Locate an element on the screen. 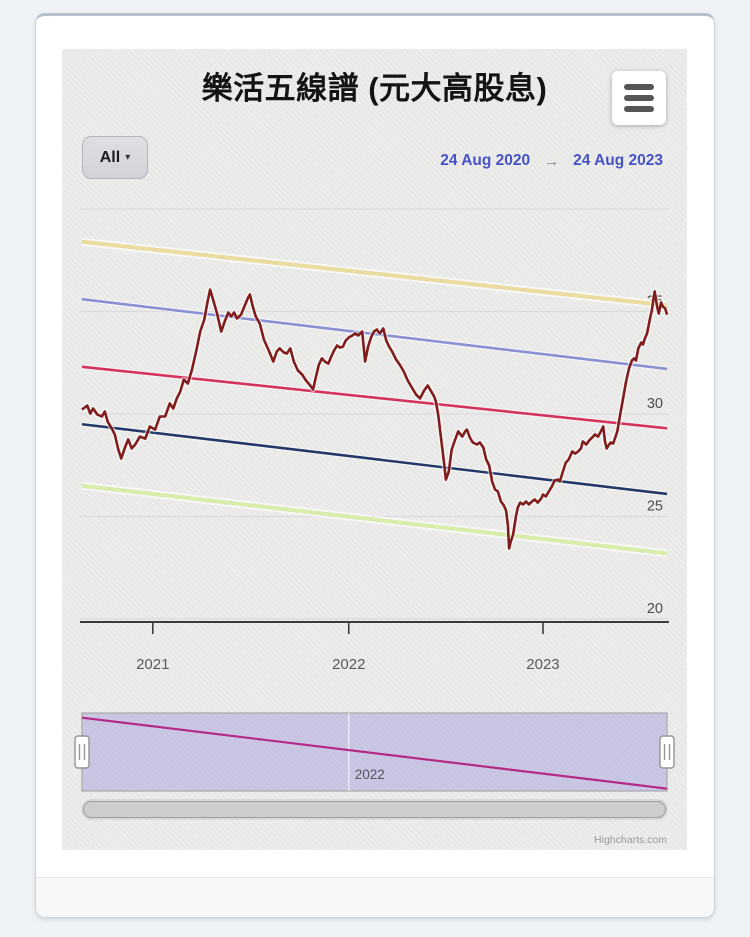  highcharts-credit: Highcharts.com is located at coordinates (630, 840).